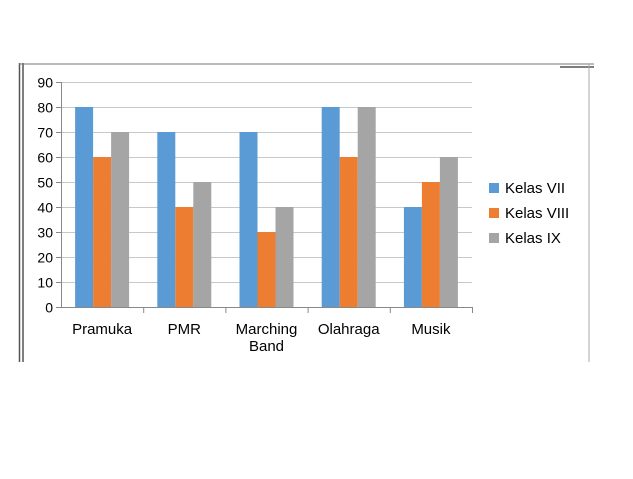 The image size is (633, 479). I want to click on category-label: Olahraga, so click(349, 329).